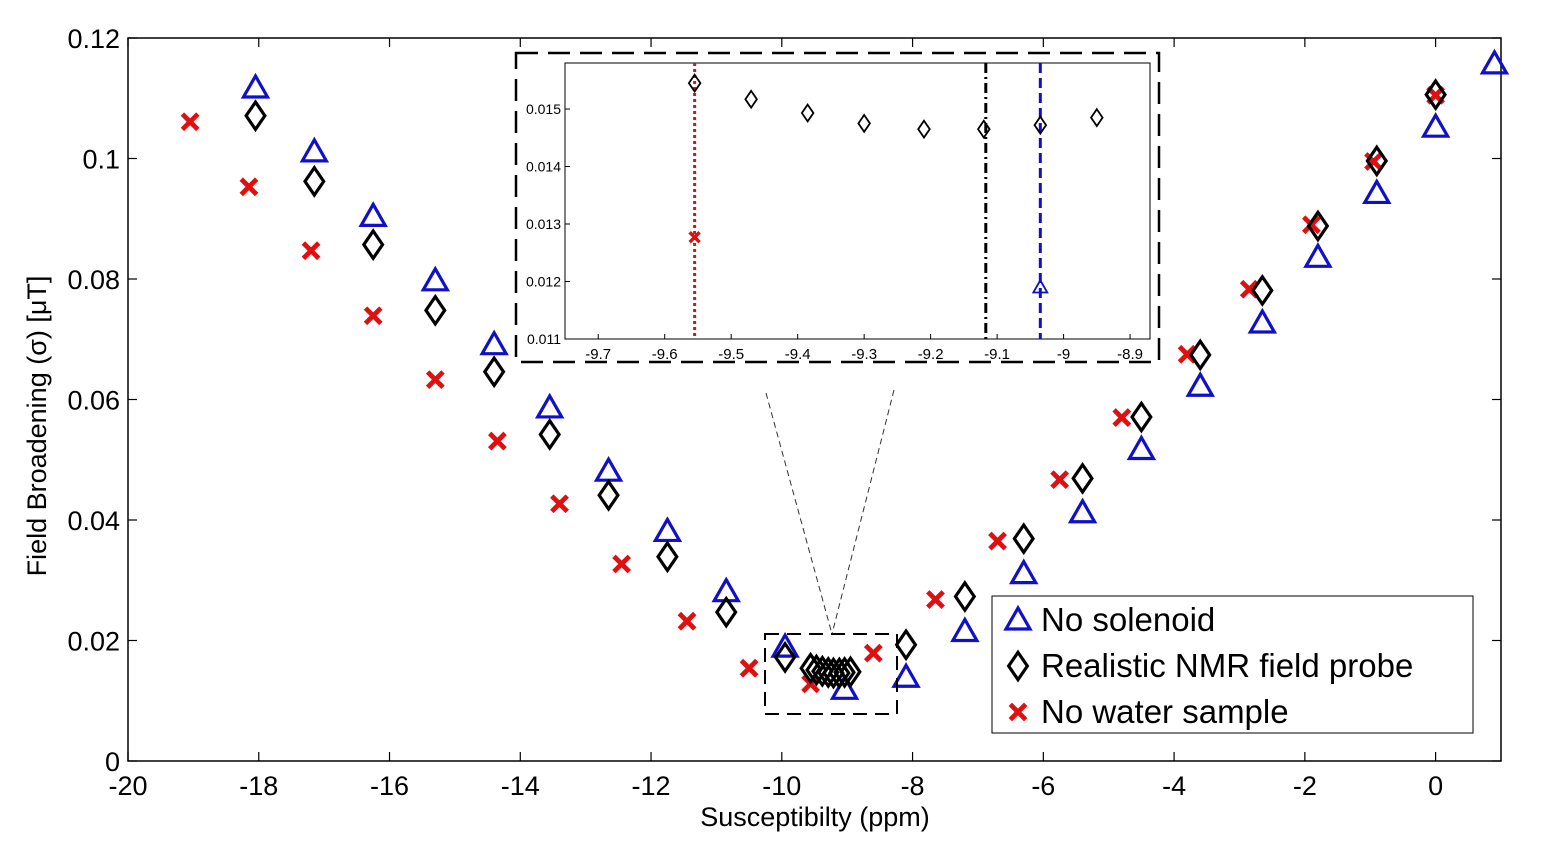  I want to click on inset-plot-frame, so click(857, 201).